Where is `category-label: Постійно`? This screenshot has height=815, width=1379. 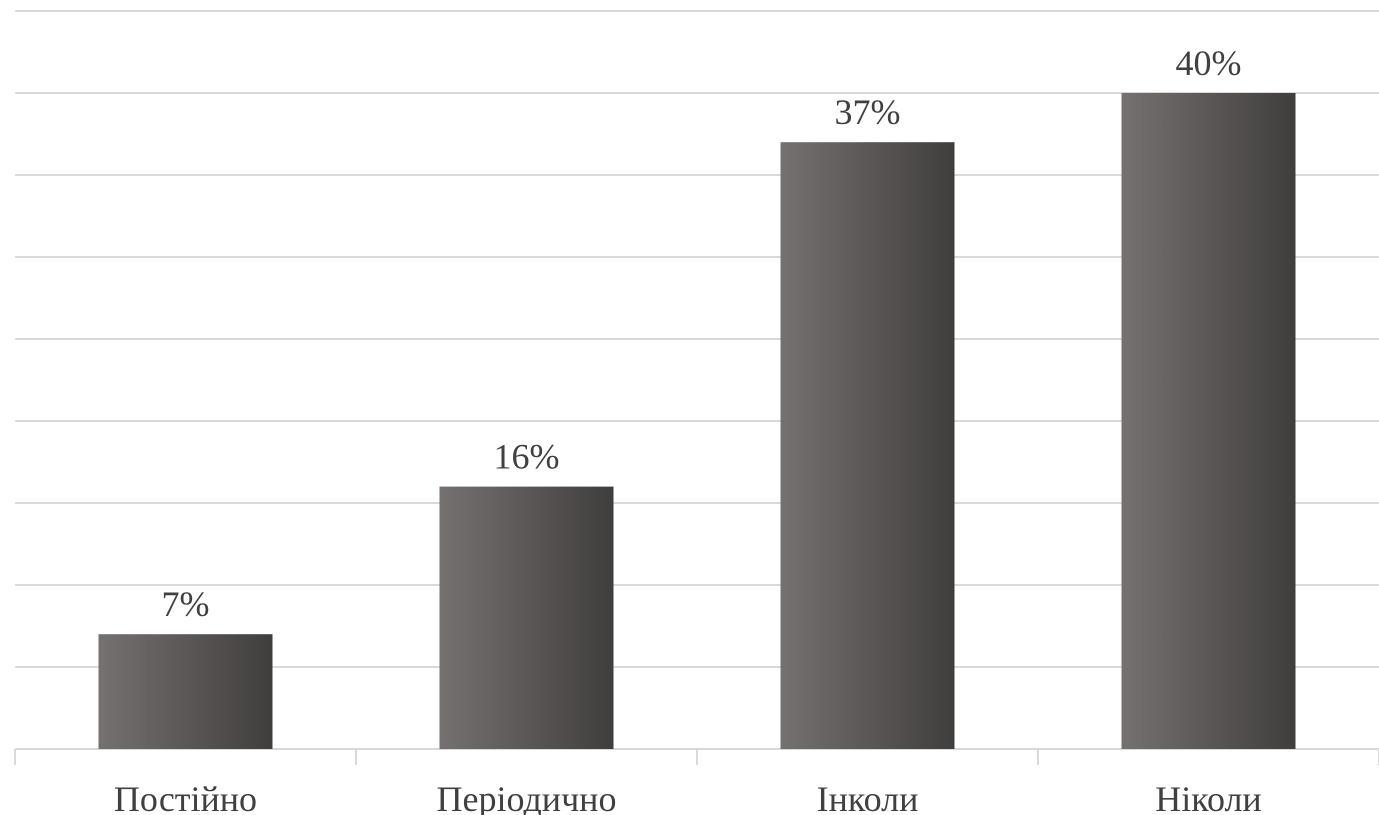
category-label: Постійно is located at coordinates (185, 797).